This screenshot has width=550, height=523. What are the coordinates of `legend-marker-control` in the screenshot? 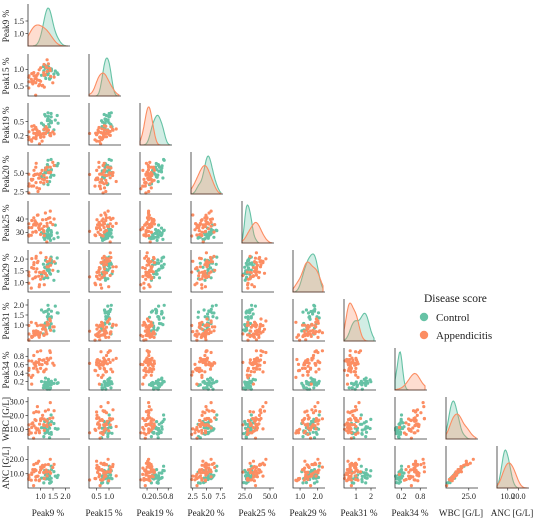 It's located at (424, 317).